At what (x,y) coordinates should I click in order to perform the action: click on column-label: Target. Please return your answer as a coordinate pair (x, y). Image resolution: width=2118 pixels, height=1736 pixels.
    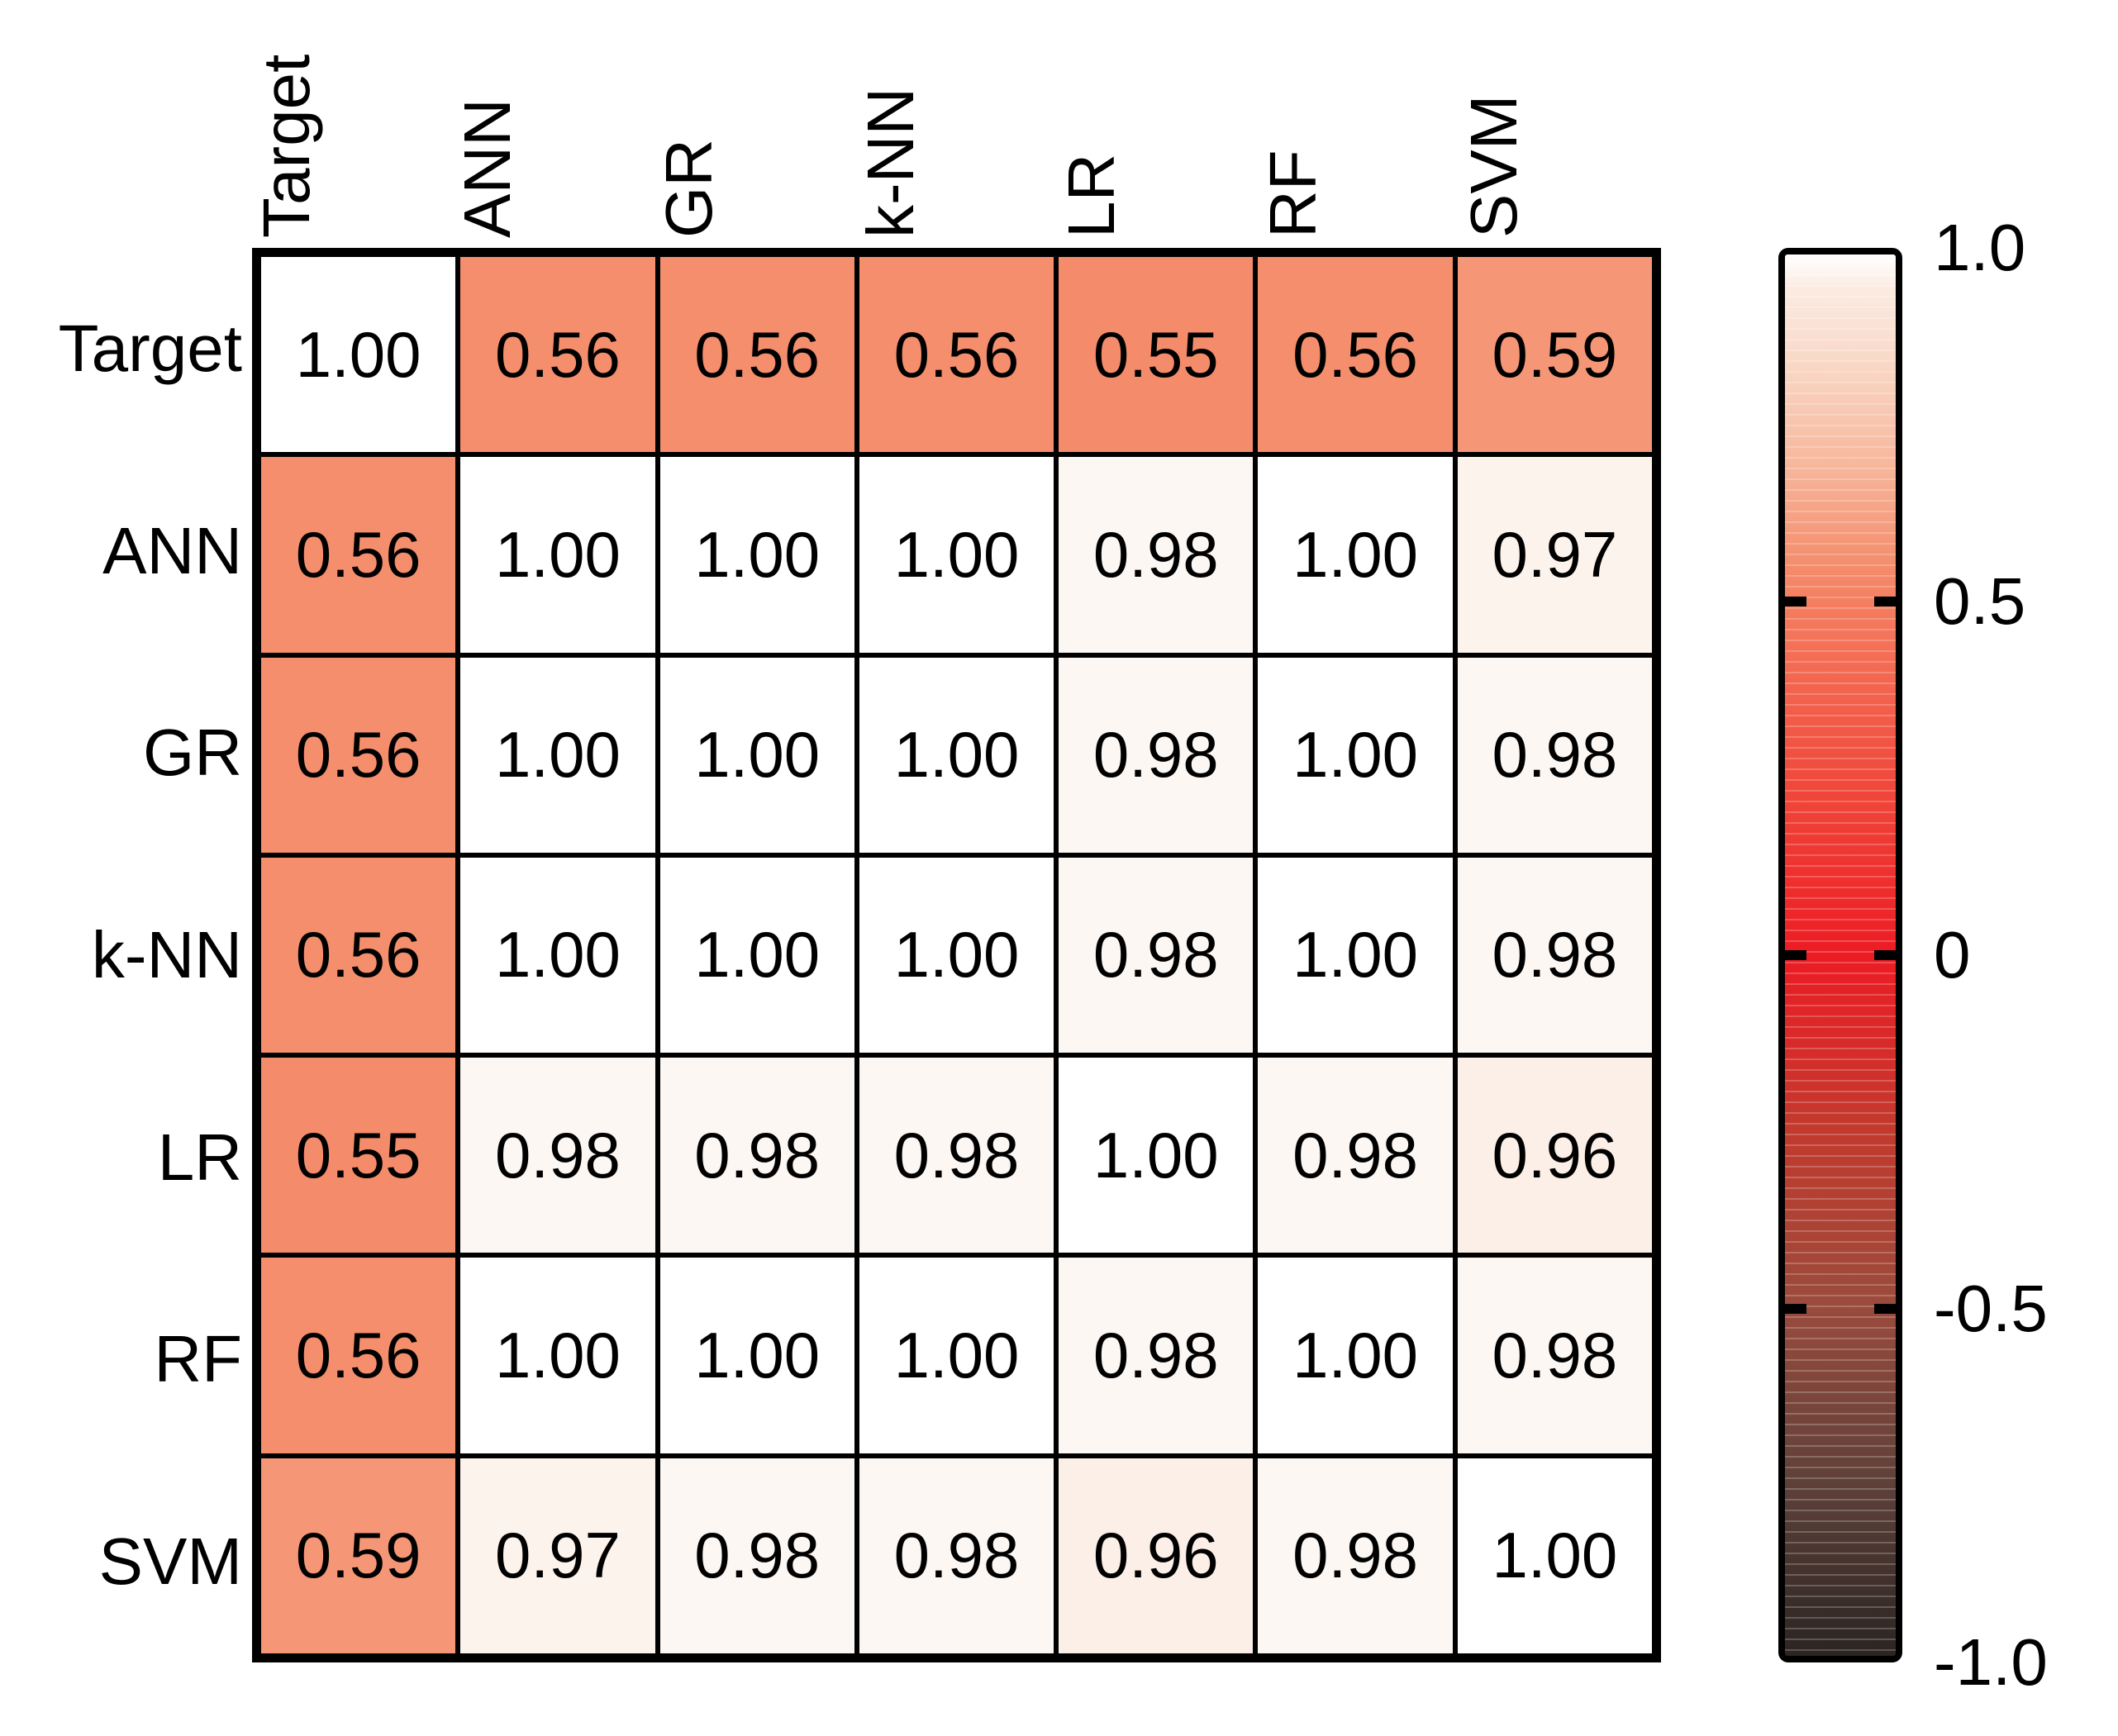
    Looking at the image, I should click on (286, 146).